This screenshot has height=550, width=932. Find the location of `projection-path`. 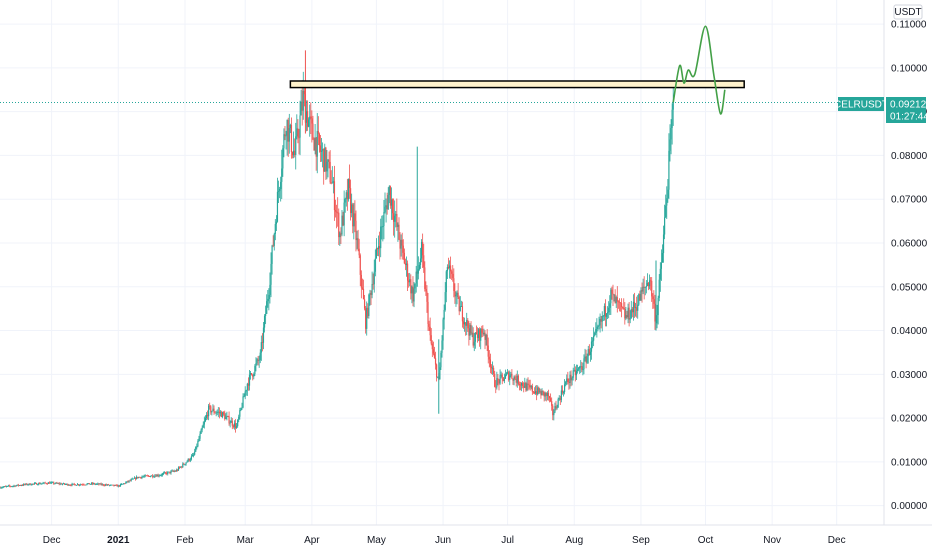

projection-path is located at coordinates (699, 70).